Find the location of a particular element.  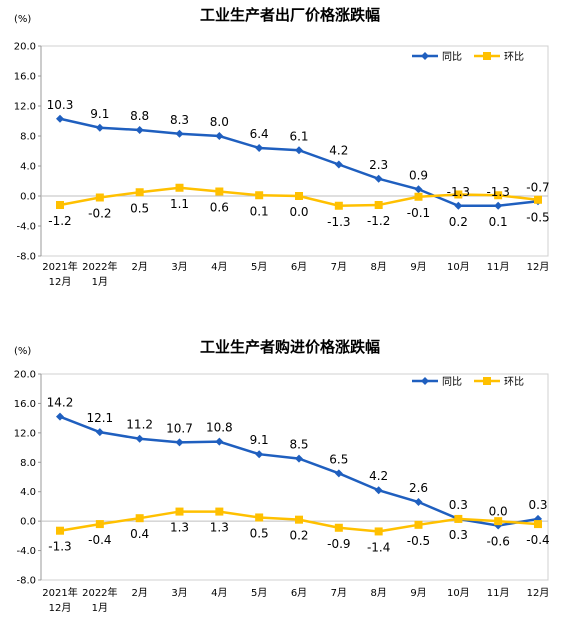

legend-label: 环比 is located at coordinates (514, 57).